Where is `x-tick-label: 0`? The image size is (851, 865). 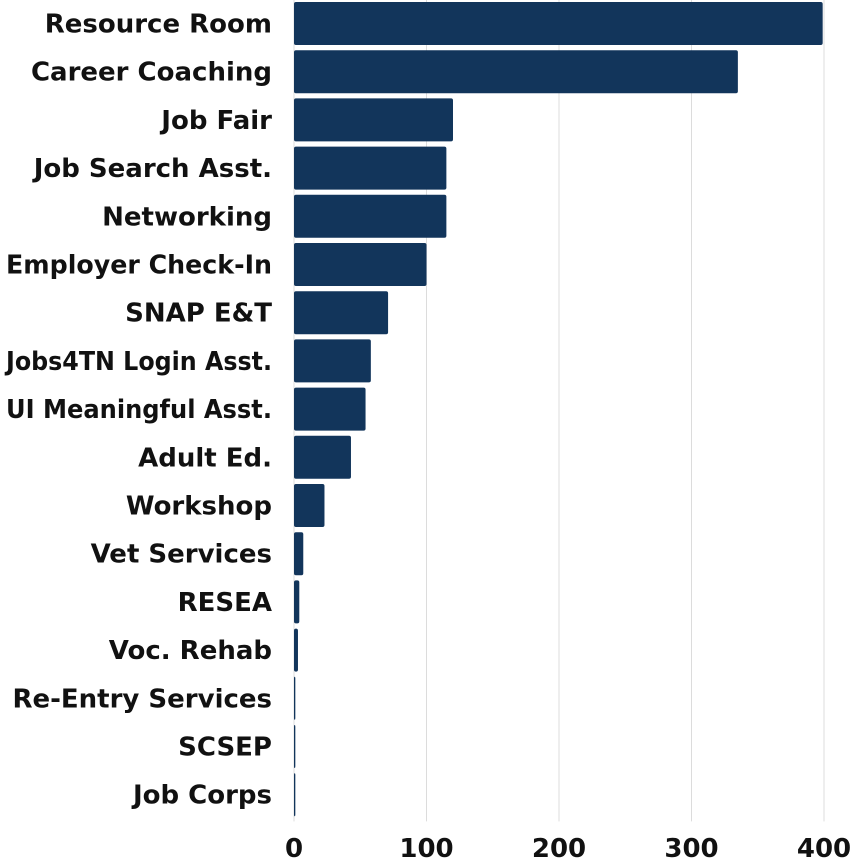 x-tick-label: 0 is located at coordinates (294, 849).